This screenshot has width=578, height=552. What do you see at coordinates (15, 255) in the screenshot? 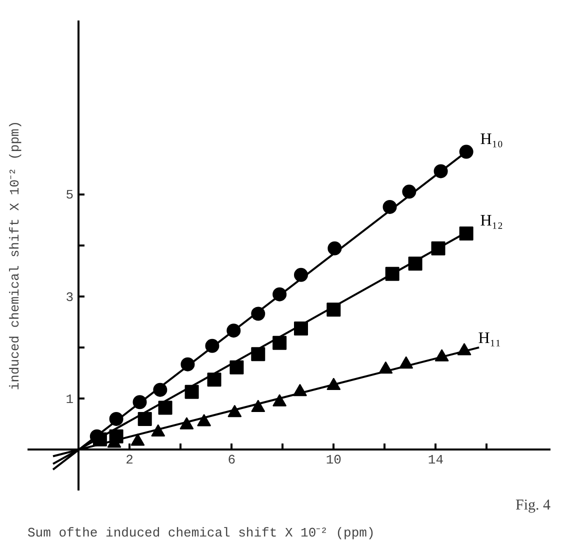
I see `y-axis-title: induced chemical shift X 10⁻² (ppm)` at bounding box center [15, 255].